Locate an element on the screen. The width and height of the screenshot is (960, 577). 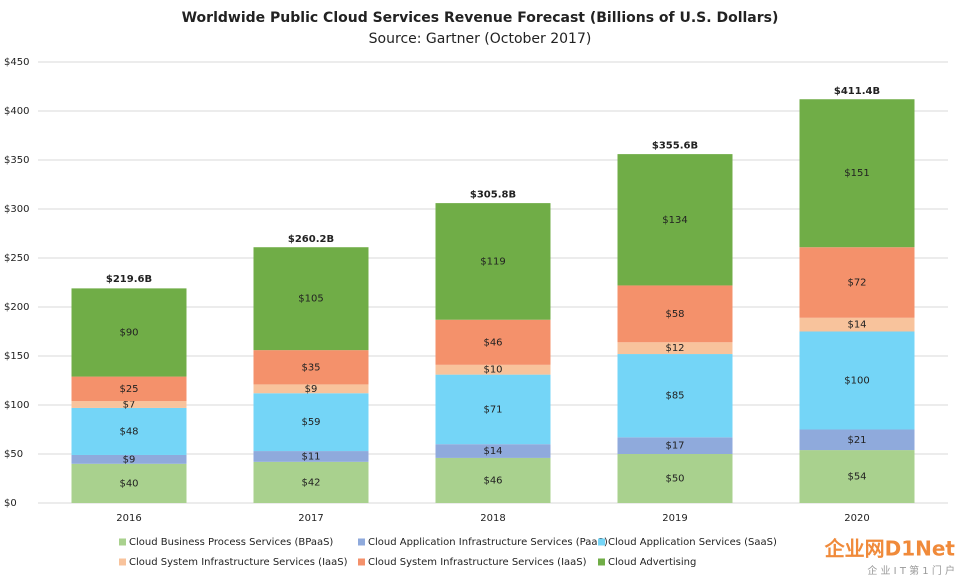
data-label: $58 is located at coordinates (674, 314).